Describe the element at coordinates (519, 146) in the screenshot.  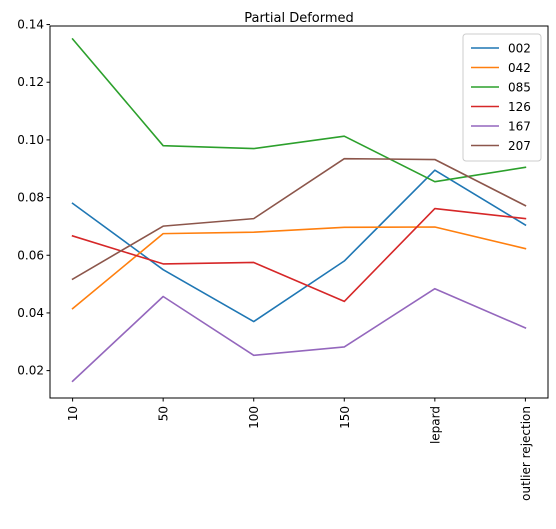
I see `legend-label-207: 207` at that location.